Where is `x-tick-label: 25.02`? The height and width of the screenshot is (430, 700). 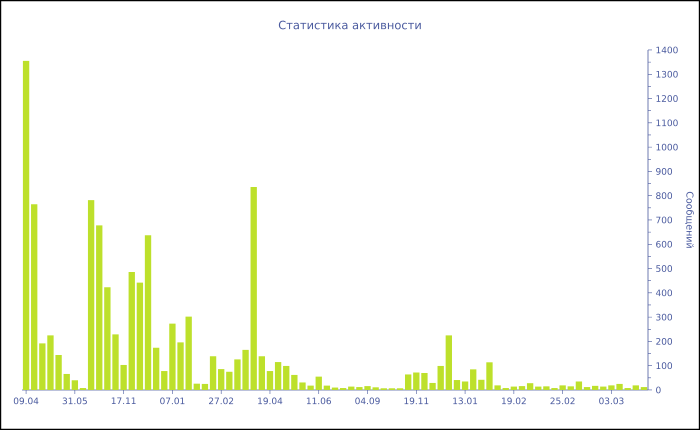 x-tick-label: 25.02 is located at coordinates (562, 401).